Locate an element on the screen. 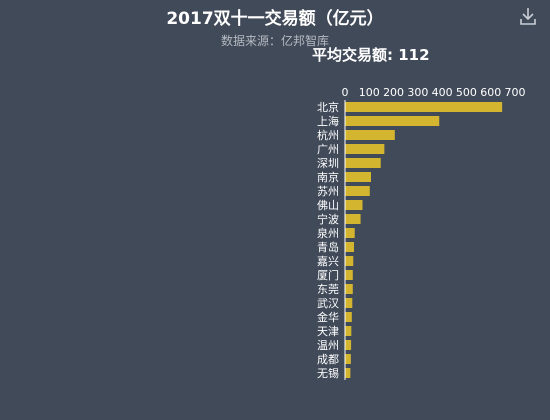  x-tick-label: 100 is located at coordinates (369, 92).